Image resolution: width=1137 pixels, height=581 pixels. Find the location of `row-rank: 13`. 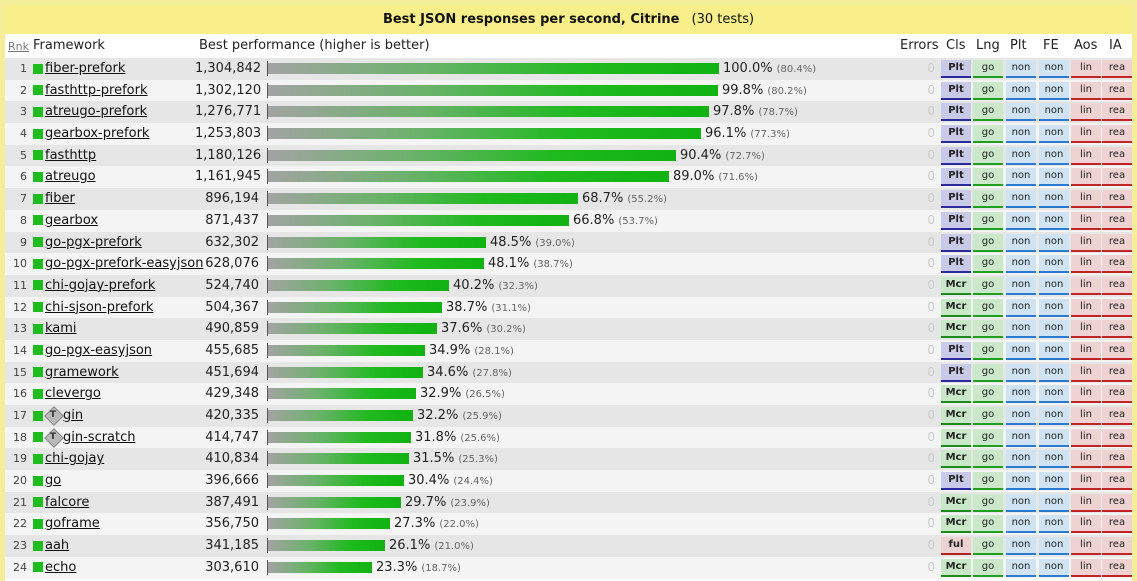

row-rank: 13 is located at coordinates (20, 329).